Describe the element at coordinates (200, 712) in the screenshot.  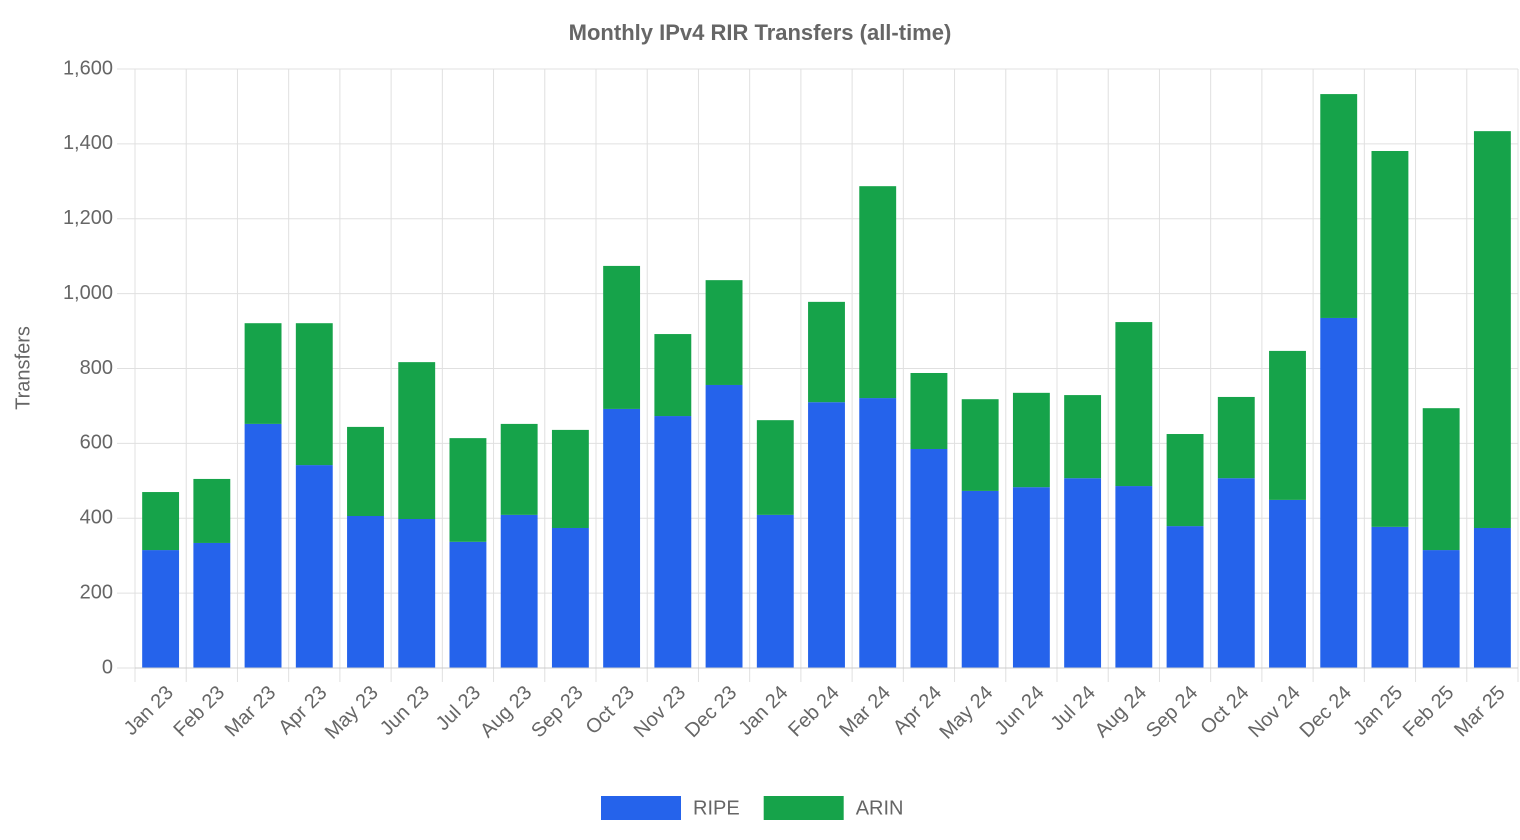
I see `x-tick-label: Feb 23` at that location.